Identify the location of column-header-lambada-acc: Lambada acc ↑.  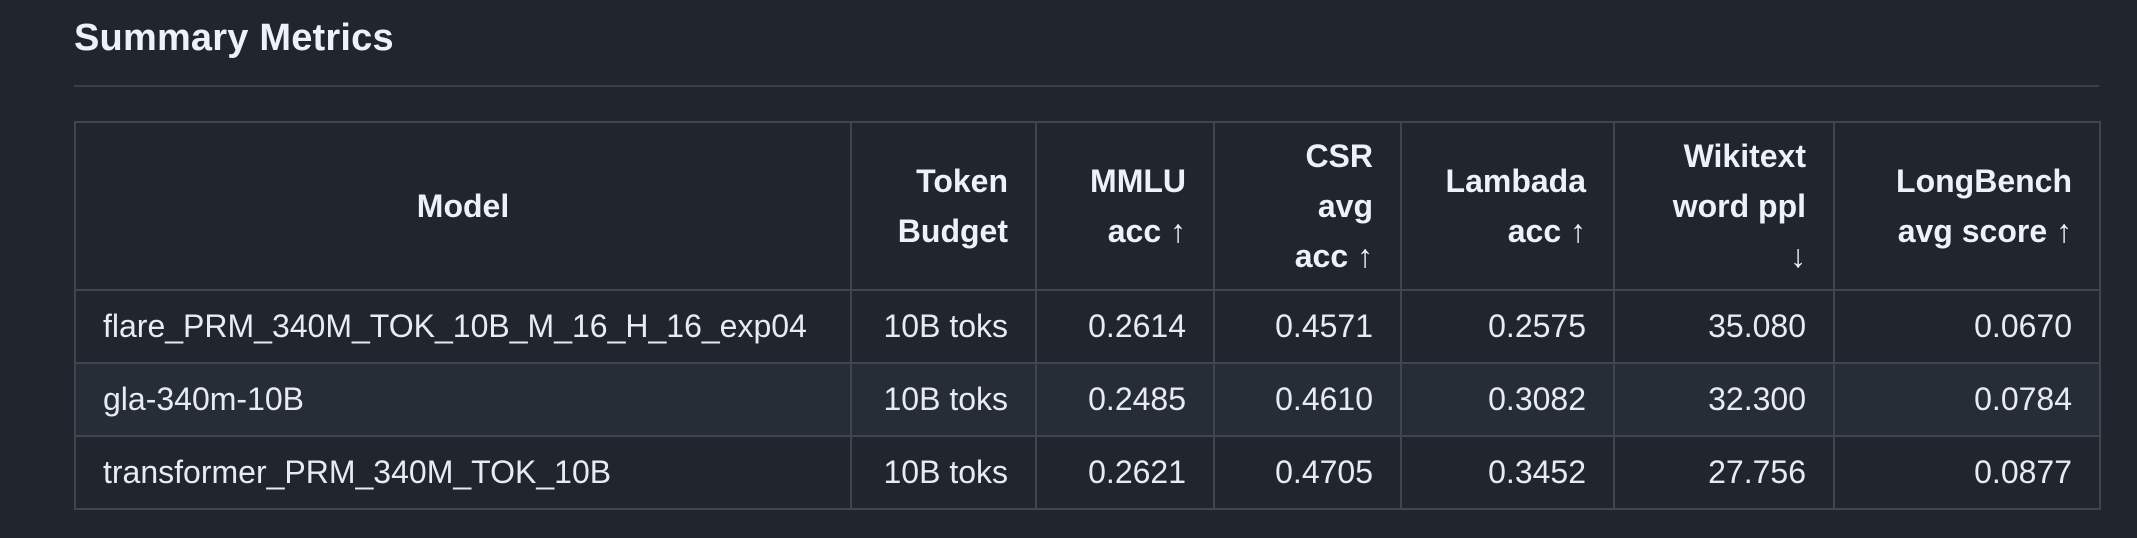
(1507, 206).